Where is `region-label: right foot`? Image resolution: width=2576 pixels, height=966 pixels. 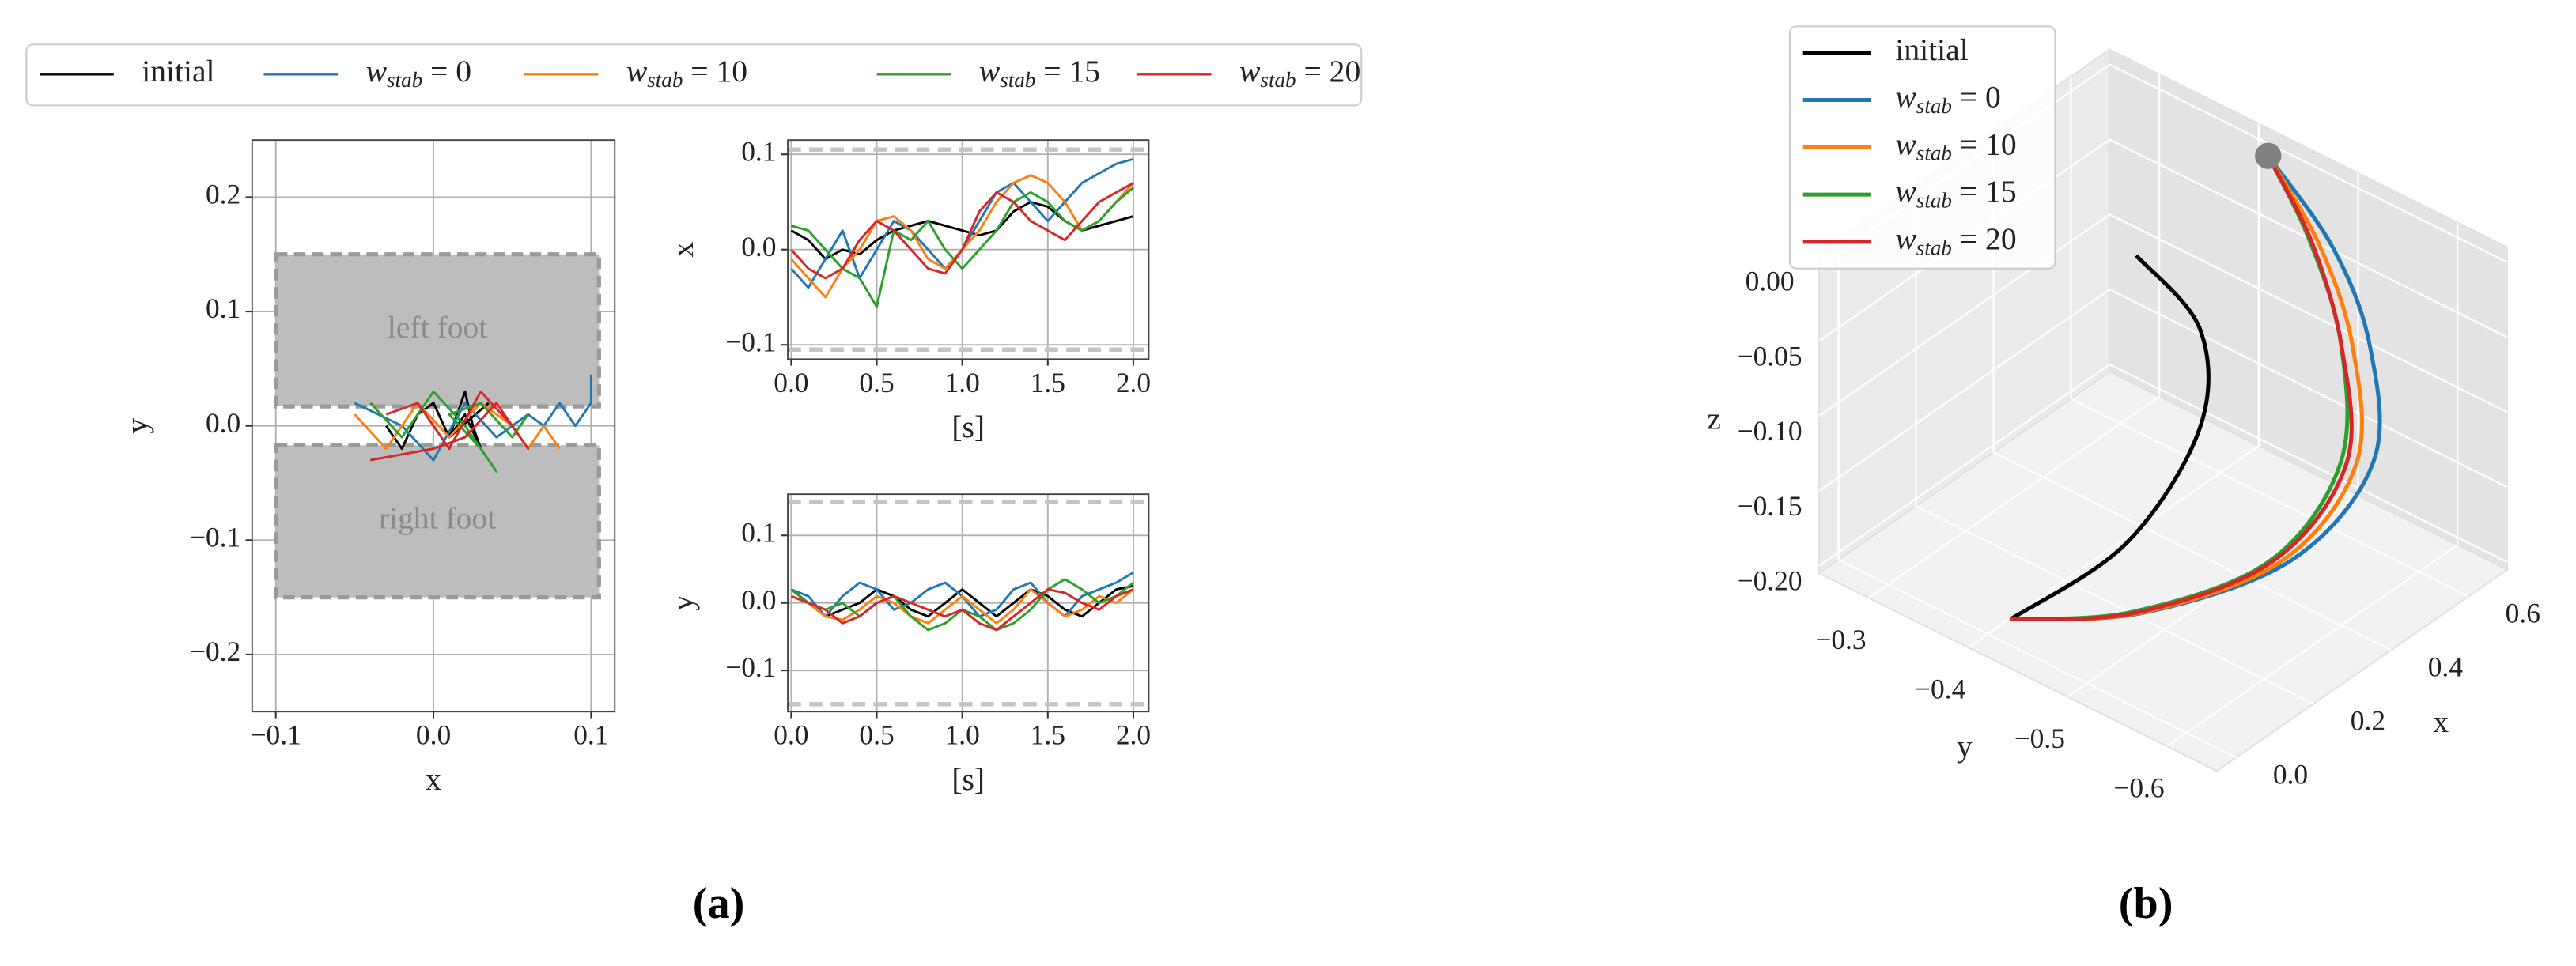
region-label: right foot is located at coordinates (437, 518).